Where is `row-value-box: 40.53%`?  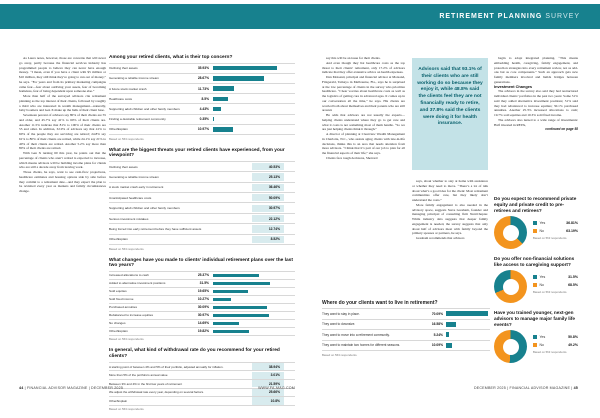
row-value-box: 40.53% is located at coordinates (268, 167).